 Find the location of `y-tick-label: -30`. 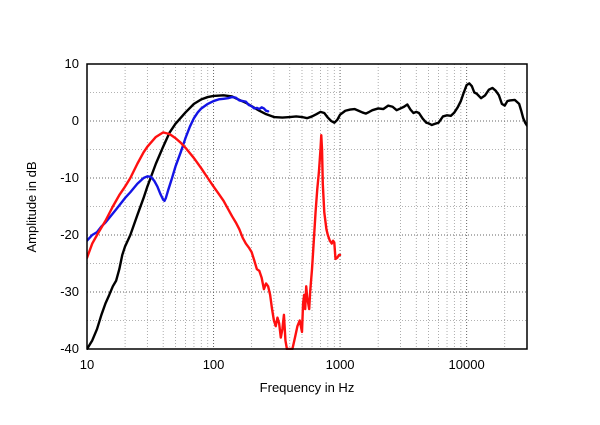

y-tick-label: -30 is located at coordinates (69, 291).